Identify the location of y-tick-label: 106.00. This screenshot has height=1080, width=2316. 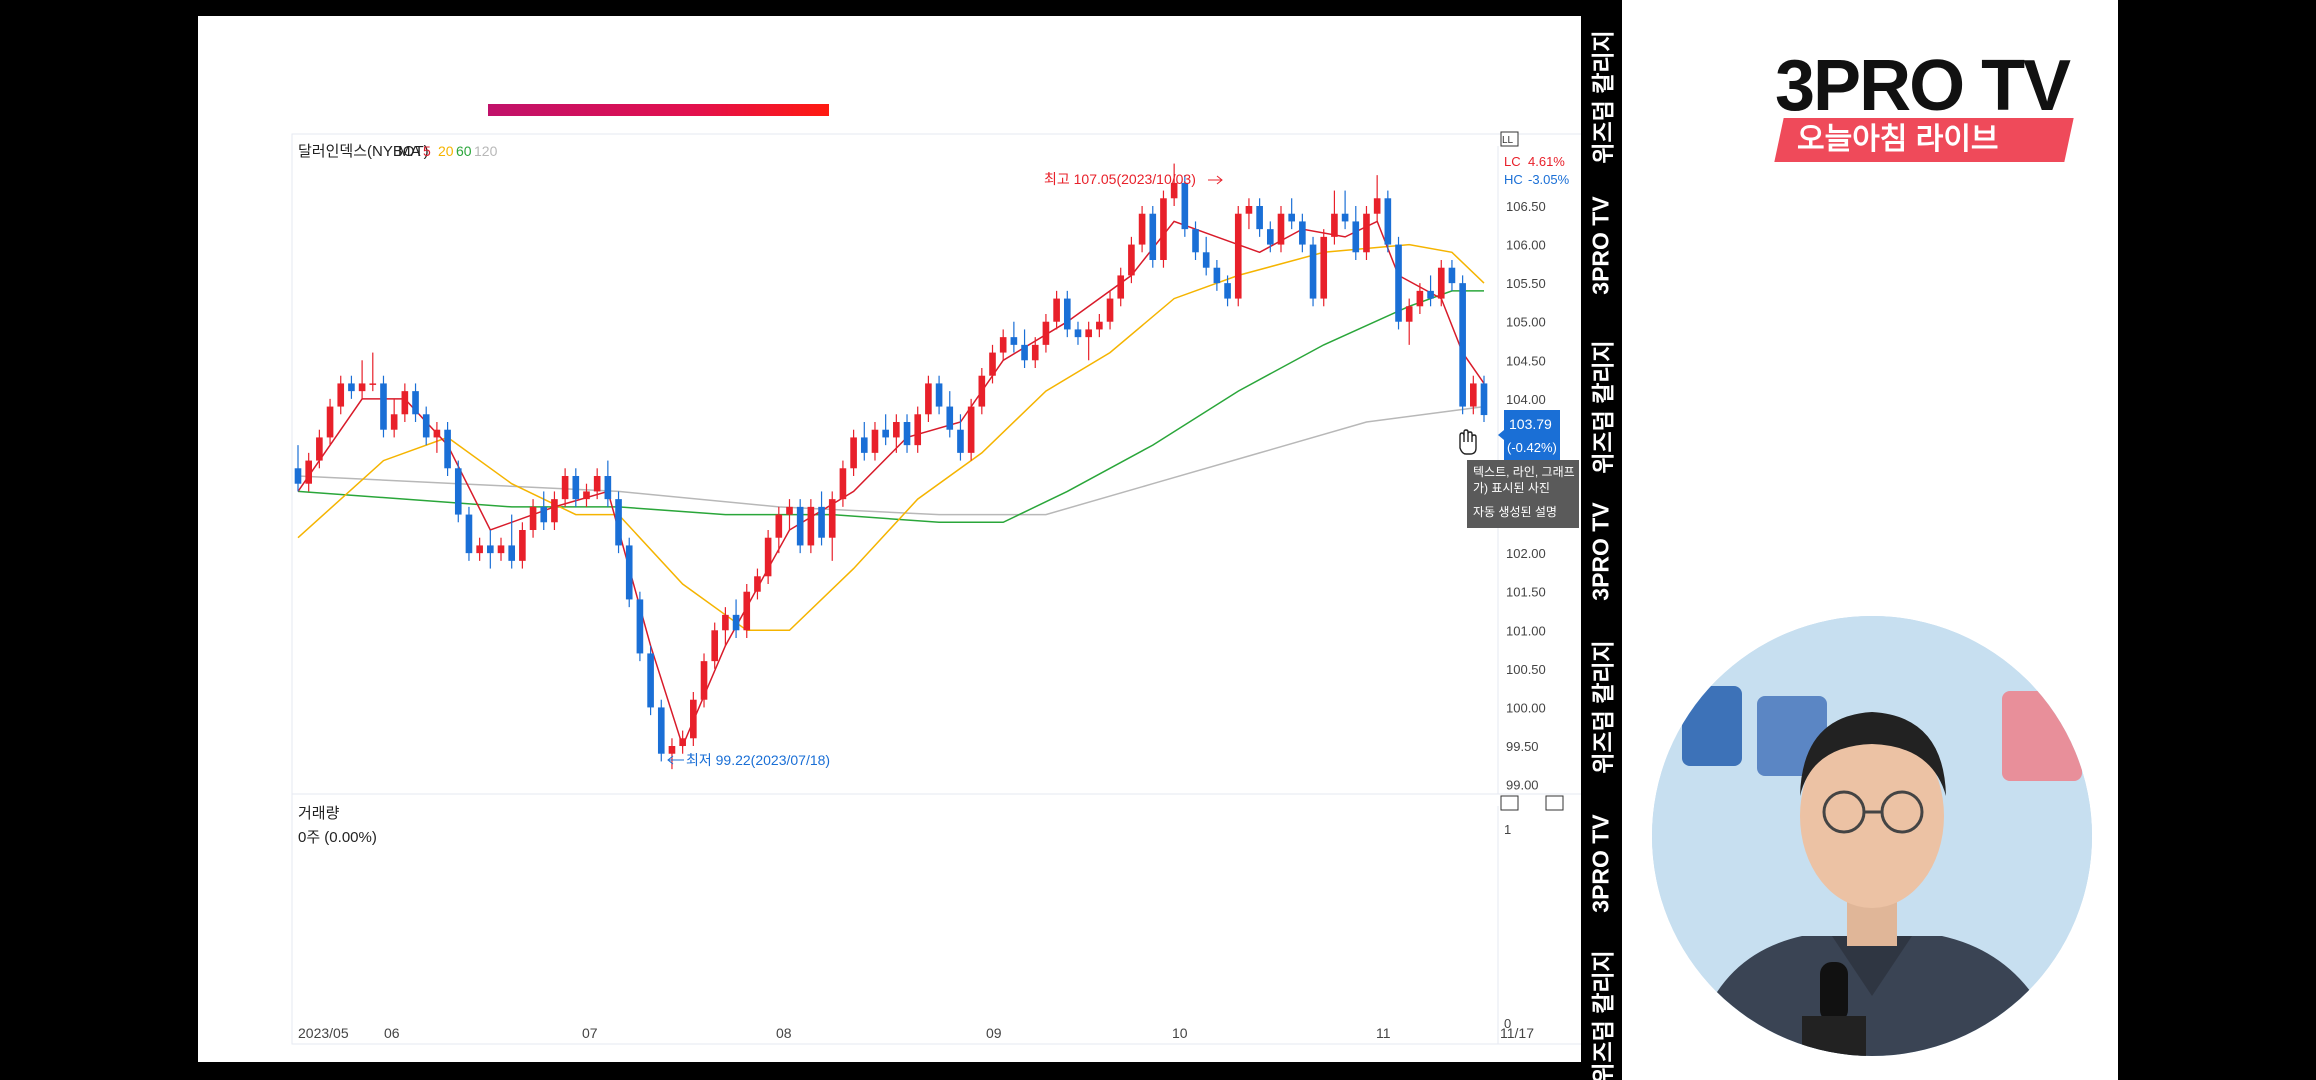
(1526, 245).